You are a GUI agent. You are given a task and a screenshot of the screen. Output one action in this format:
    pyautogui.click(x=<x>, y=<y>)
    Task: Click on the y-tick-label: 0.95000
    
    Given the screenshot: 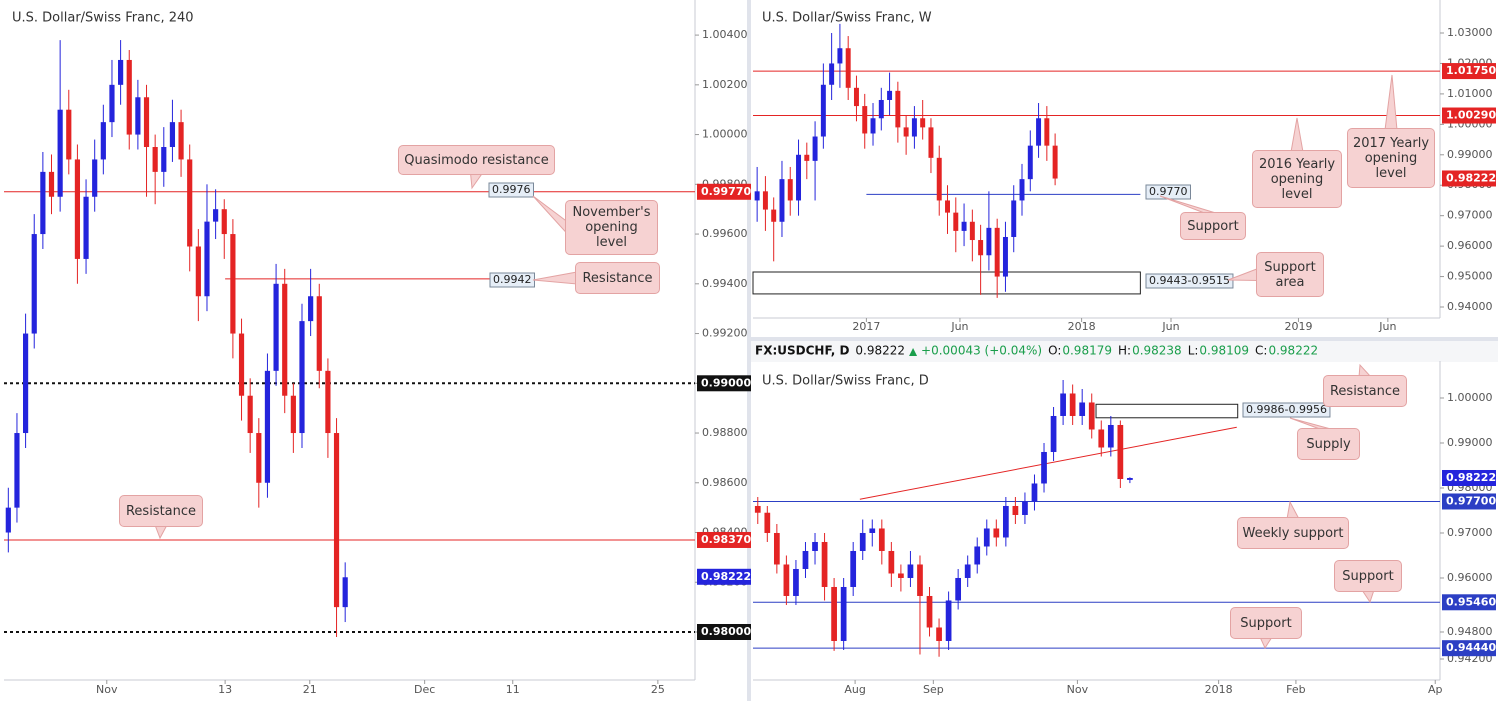 What is the action you would take?
    pyautogui.click(x=1470, y=276)
    